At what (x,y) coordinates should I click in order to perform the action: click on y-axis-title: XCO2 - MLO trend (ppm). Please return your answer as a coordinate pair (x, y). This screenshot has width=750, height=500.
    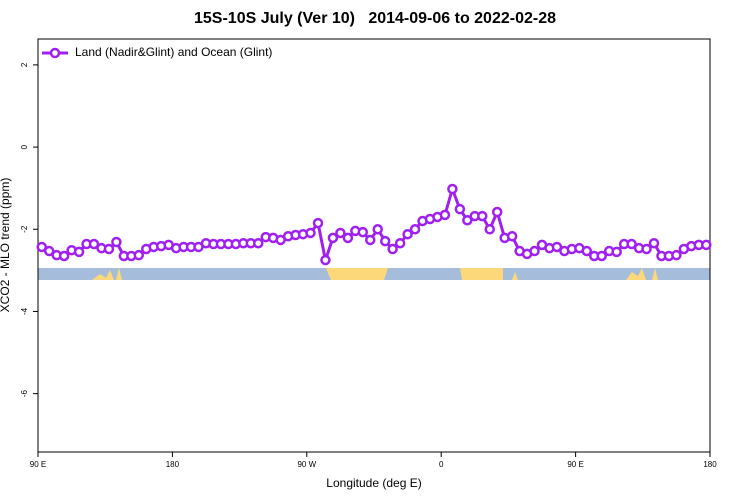
    Looking at the image, I should click on (6, 245).